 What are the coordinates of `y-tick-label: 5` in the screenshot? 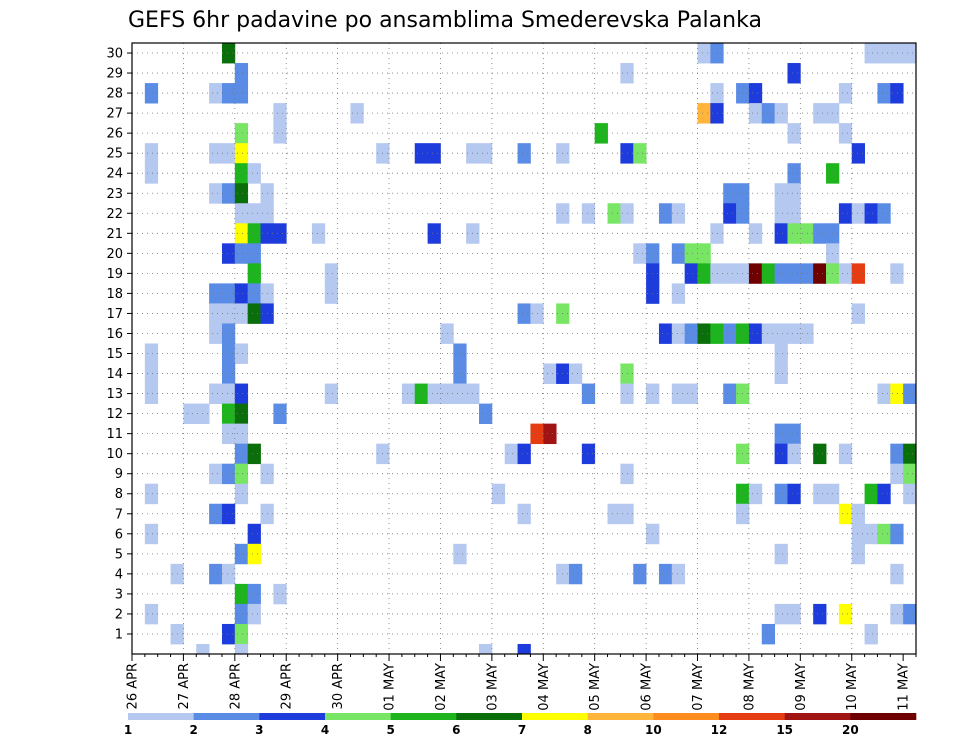 It's located at (119, 554).